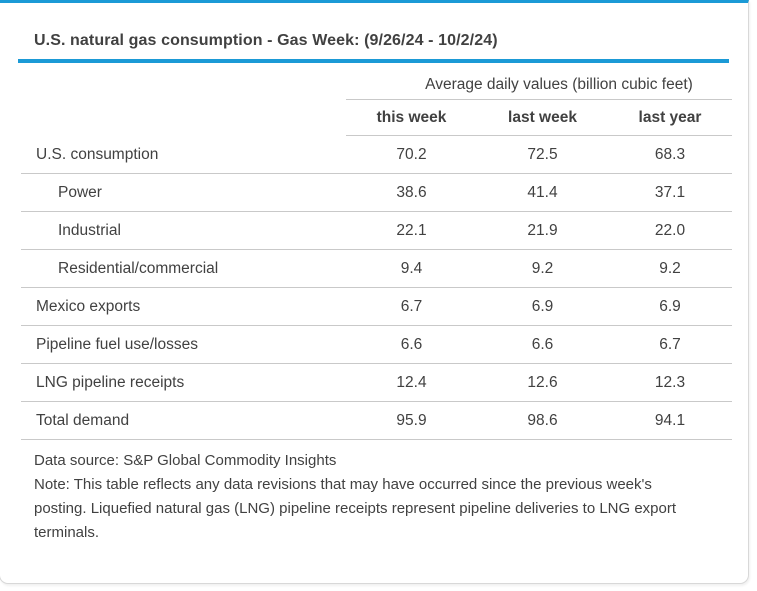 The width and height of the screenshot is (757, 591). Describe the element at coordinates (376, 231) in the screenshot. I see `table-row: Industrial 22.1 21.9 22.0` at that location.